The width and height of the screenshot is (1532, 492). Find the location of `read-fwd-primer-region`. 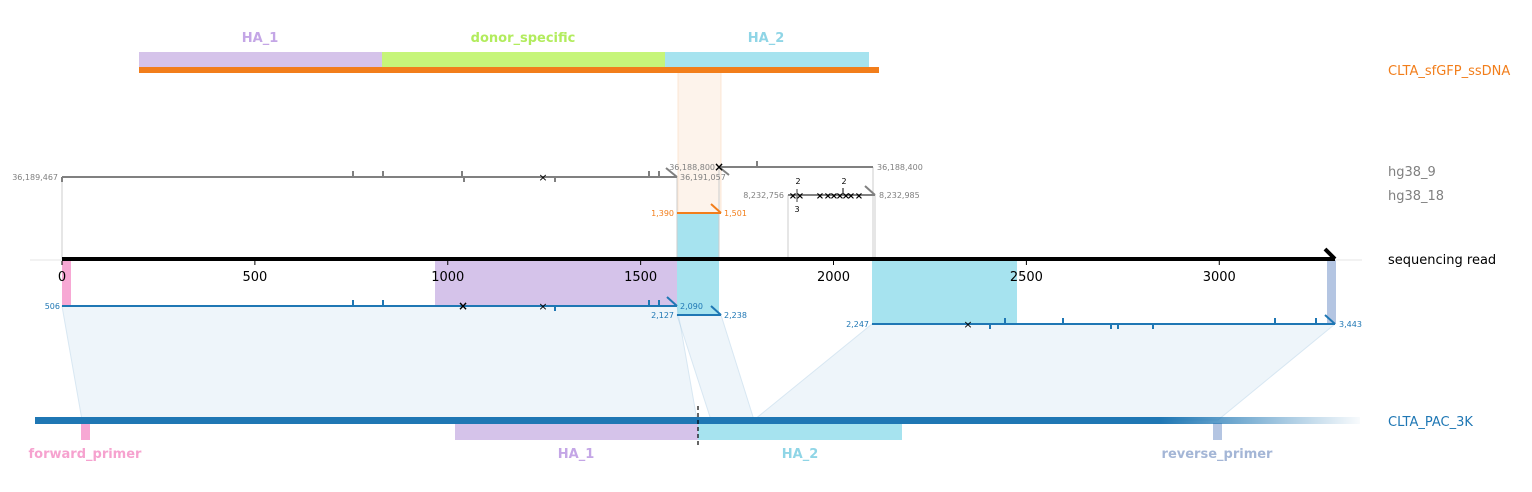

read-fwd-primer-region is located at coordinates (66, 283).